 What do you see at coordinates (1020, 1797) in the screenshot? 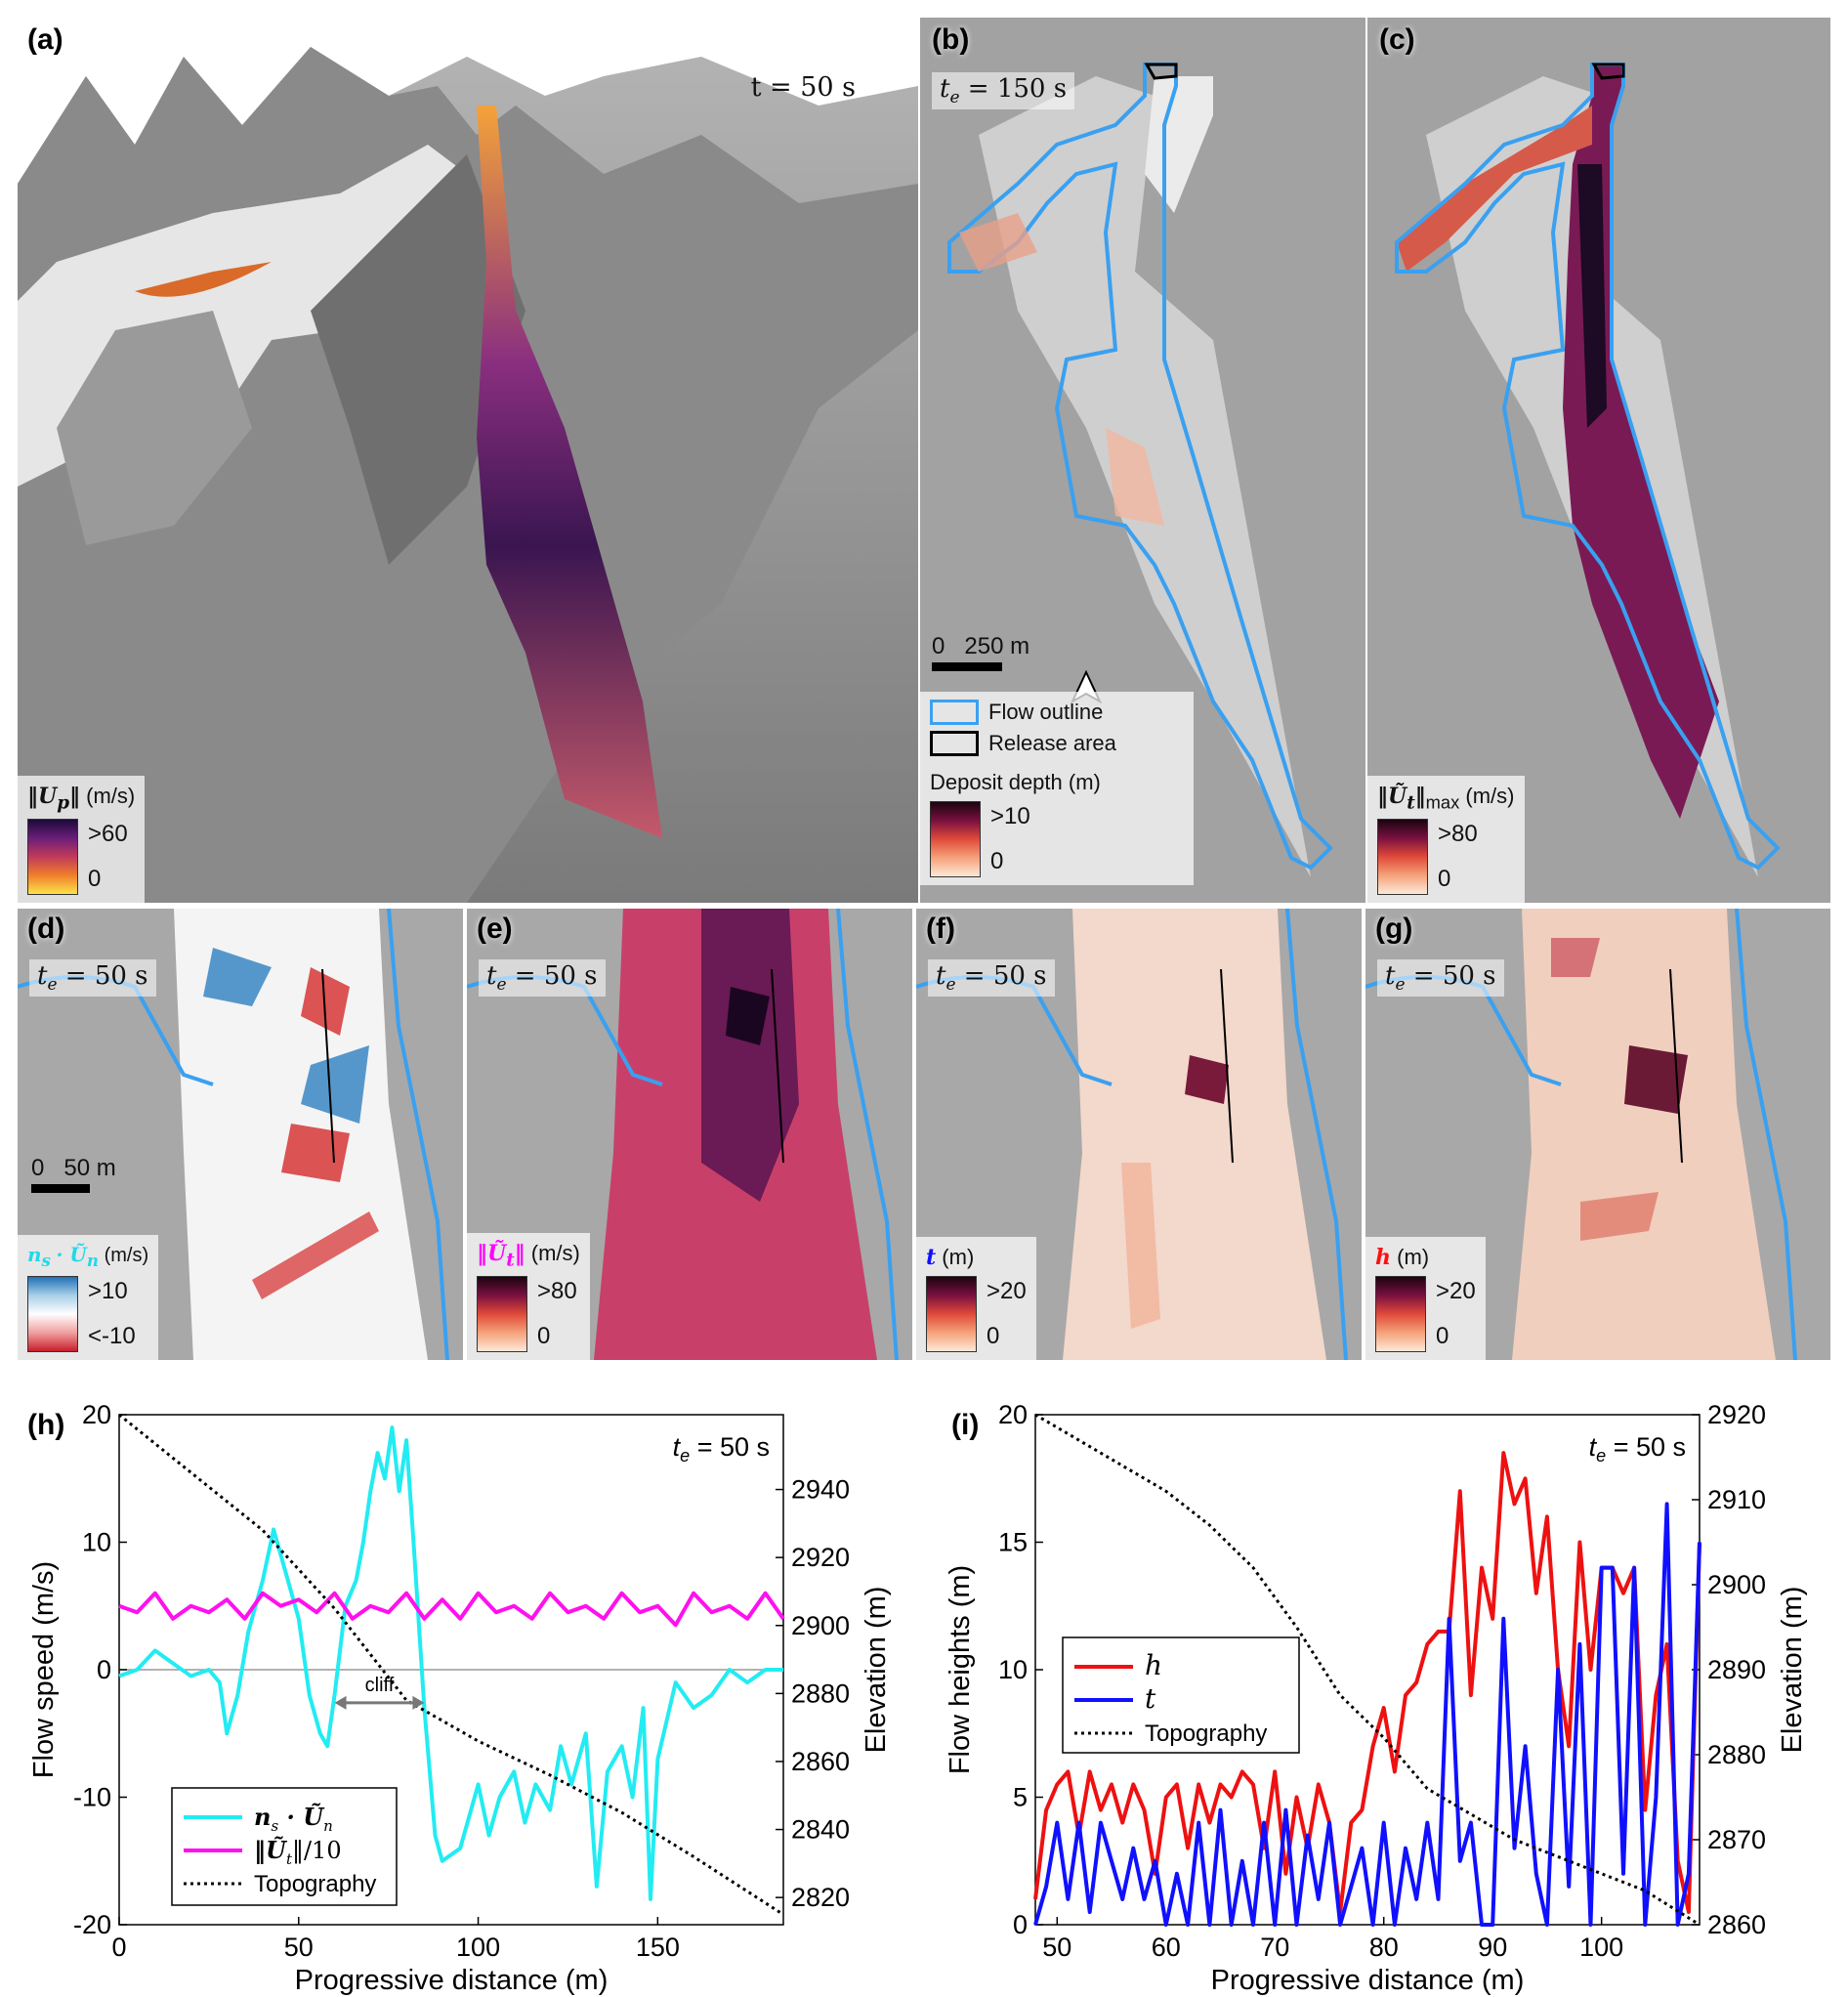
I see `y-tick-label: 5` at bounding box center [1020, 1797].